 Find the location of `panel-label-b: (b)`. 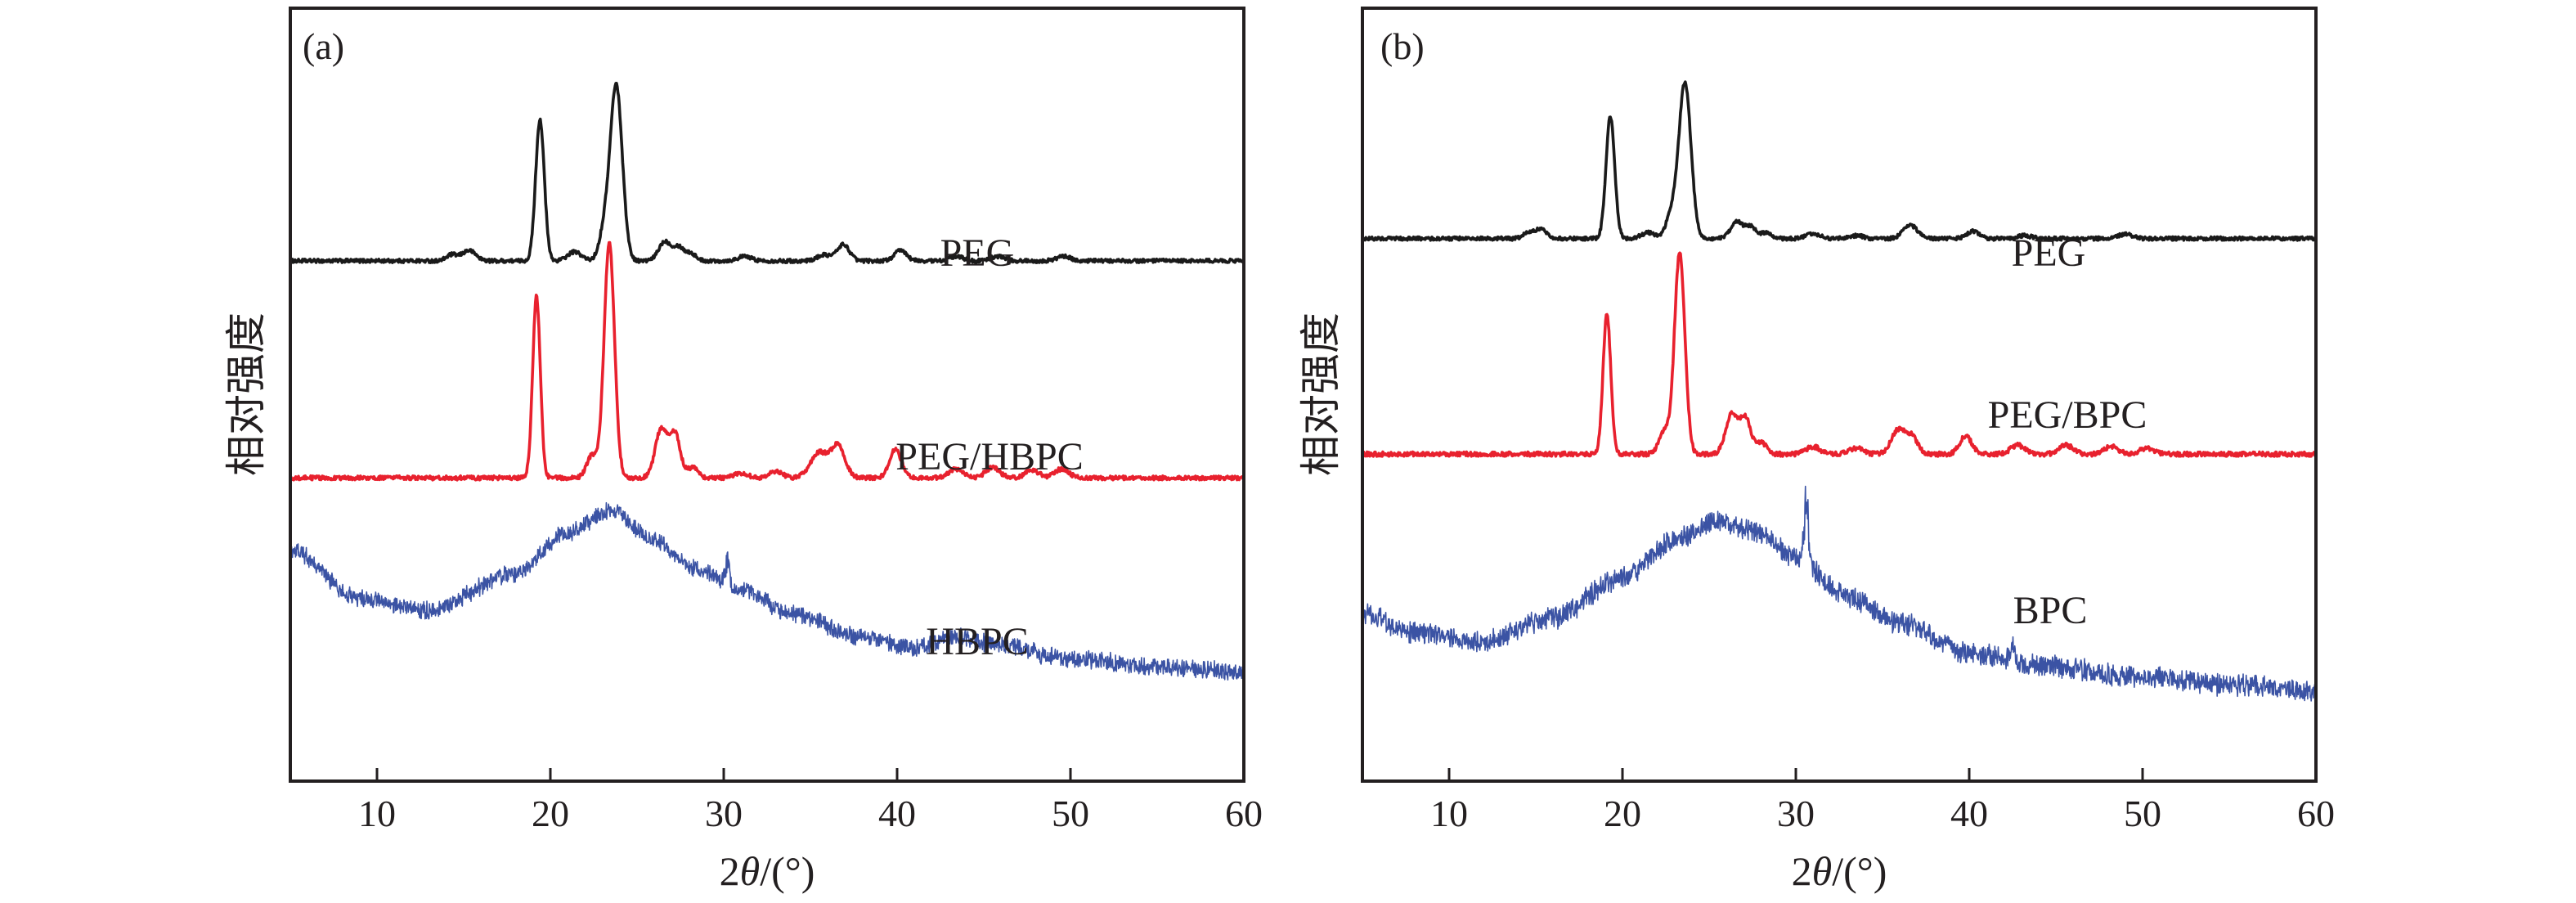

panel-label-b: (b) is located at coordinates (1402, 46).